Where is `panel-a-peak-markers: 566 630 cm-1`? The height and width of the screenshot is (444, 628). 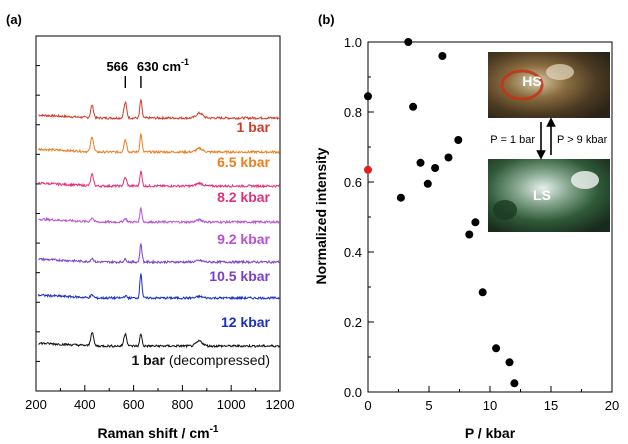 panel-a-peak-markers: 566 630 cm-1 is located at coordinates (147, 72).